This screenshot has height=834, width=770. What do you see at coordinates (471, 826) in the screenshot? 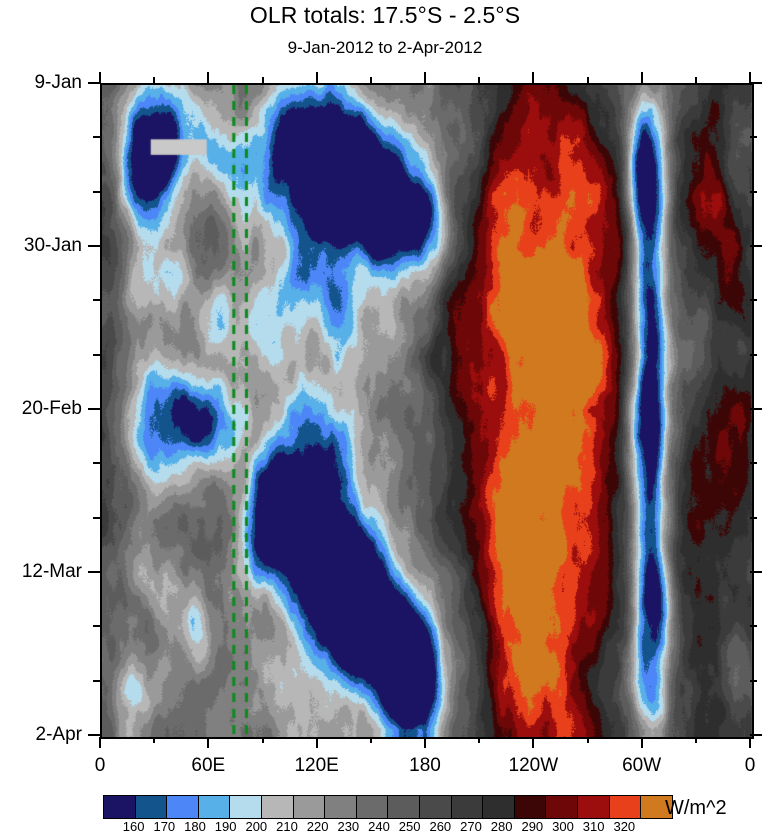
I see `colorbar-label-270: 270` at bounding box center [471, 826].